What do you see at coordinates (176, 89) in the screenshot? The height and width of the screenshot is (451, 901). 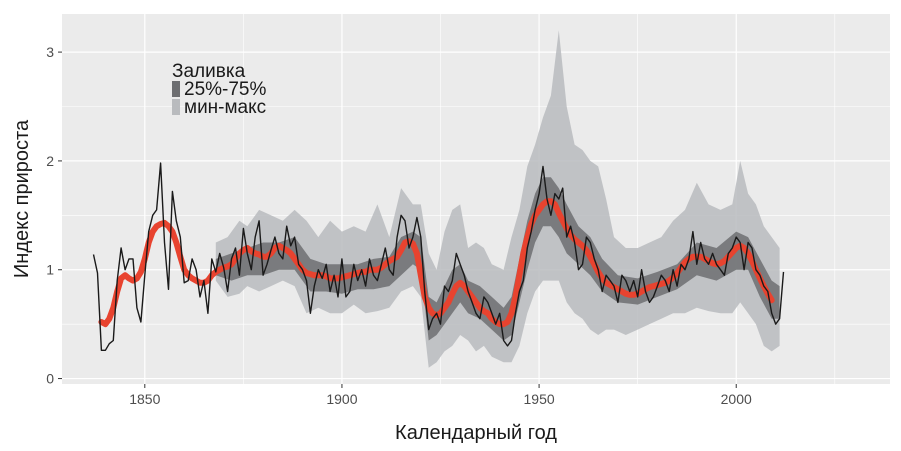 I see `legend-key-iqr` at bounding box center [176, 89].